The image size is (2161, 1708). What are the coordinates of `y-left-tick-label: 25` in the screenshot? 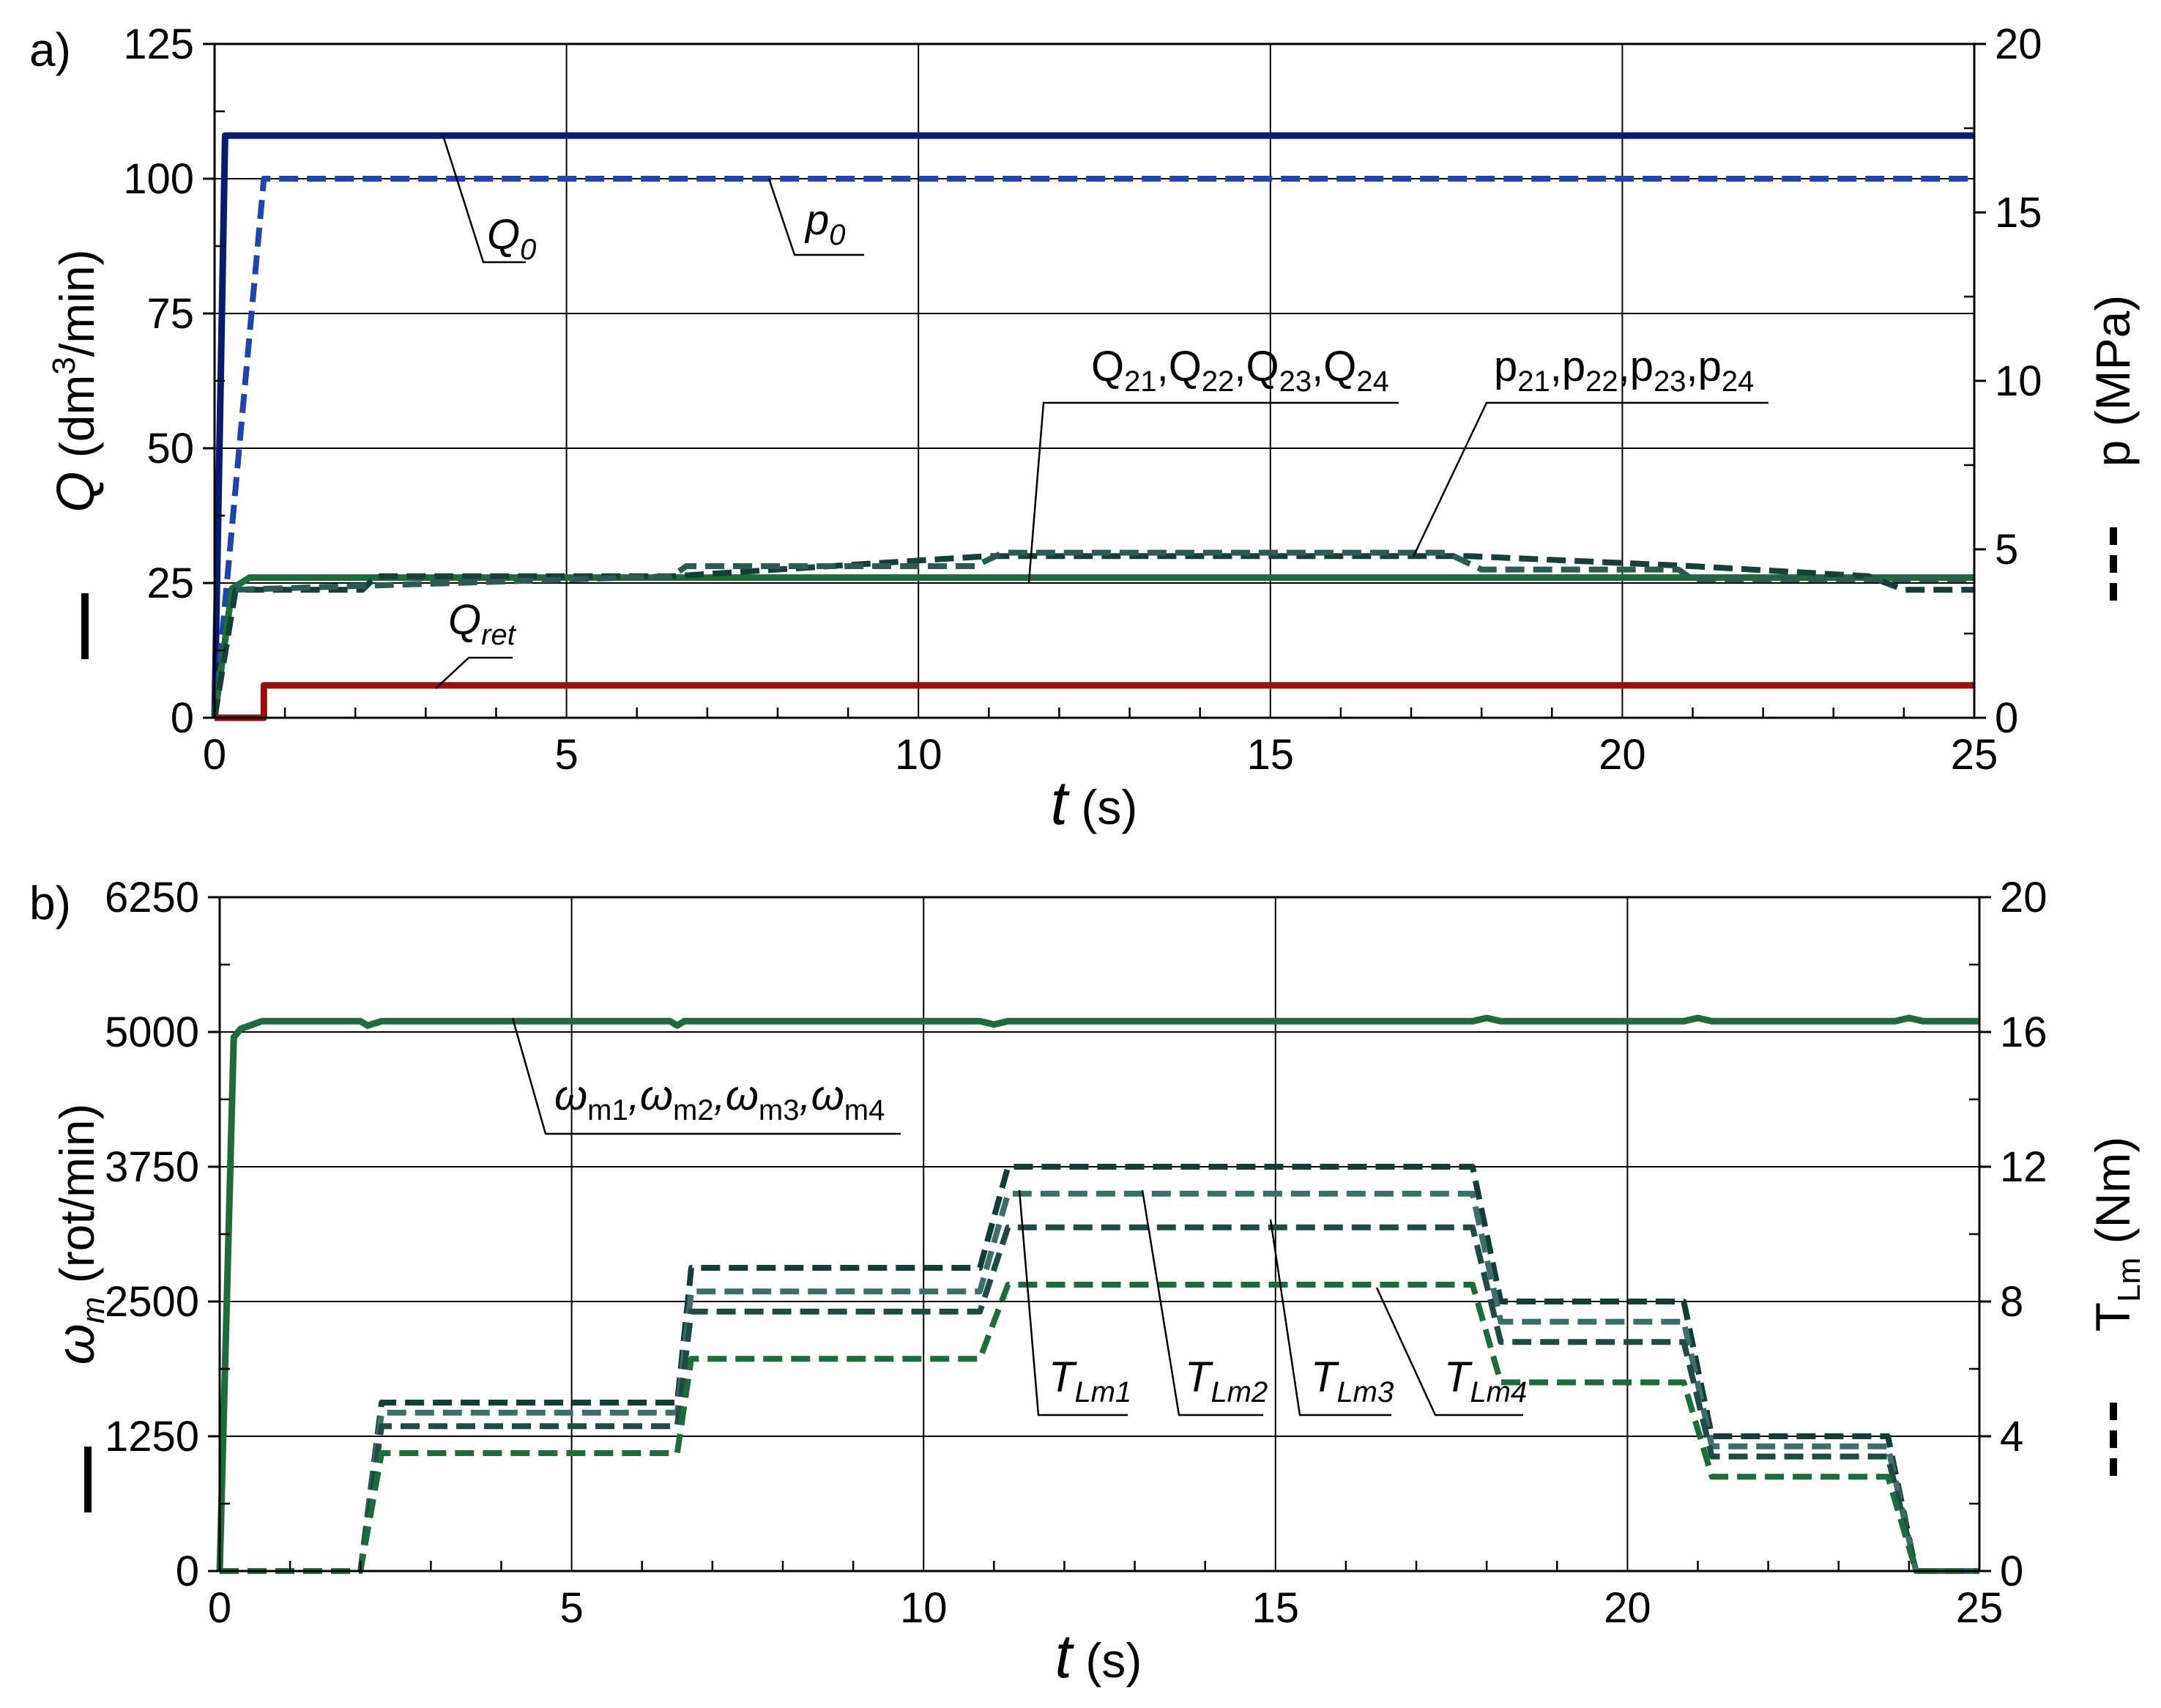 It's located at (170, 583).